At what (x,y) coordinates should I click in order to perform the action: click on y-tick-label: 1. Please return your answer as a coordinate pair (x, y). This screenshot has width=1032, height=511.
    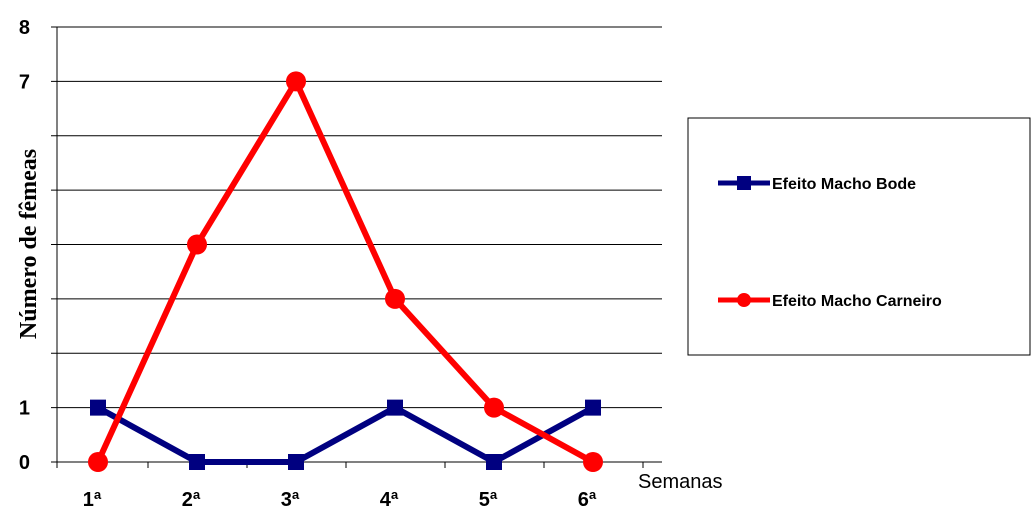
    Looking at the image, I should click on (24, 409).